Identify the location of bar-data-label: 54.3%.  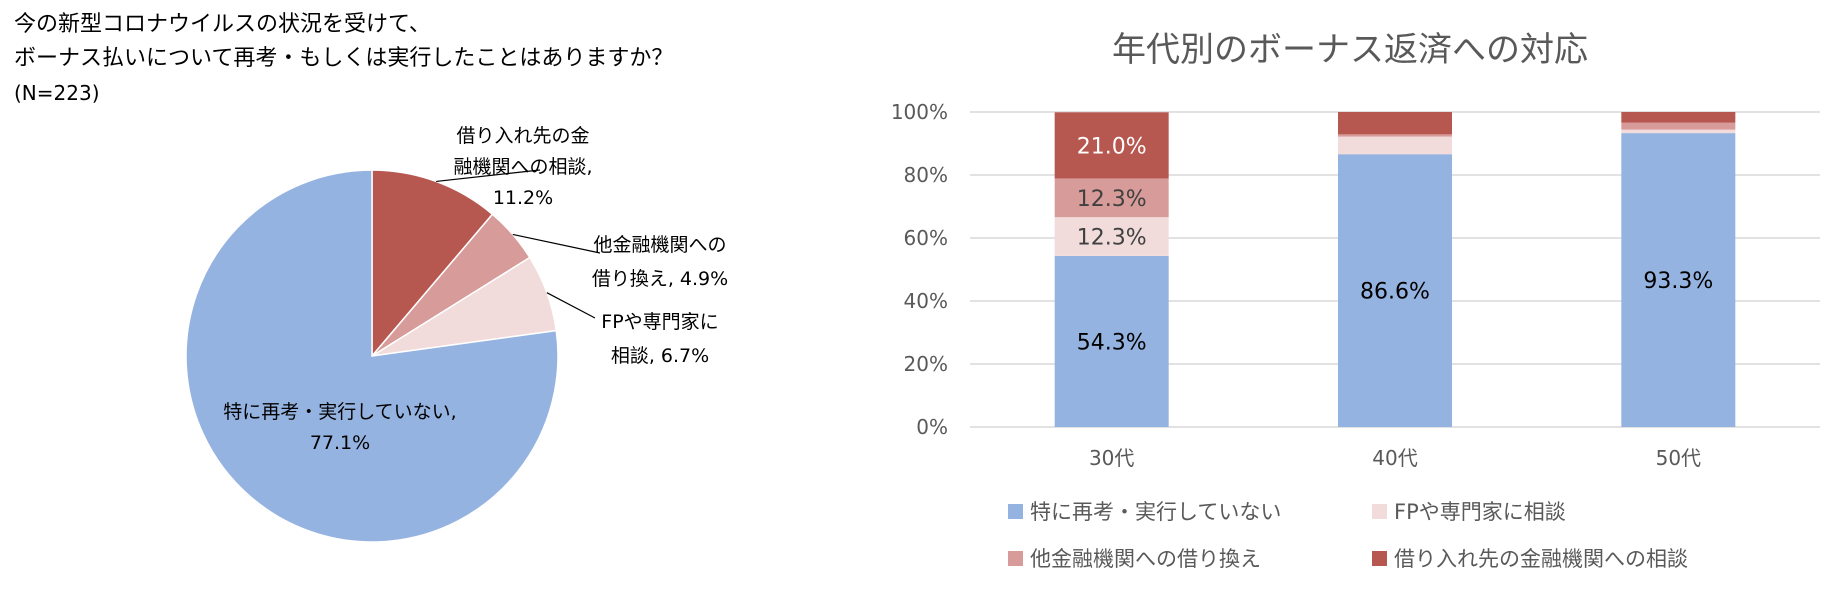
(1112, 342).